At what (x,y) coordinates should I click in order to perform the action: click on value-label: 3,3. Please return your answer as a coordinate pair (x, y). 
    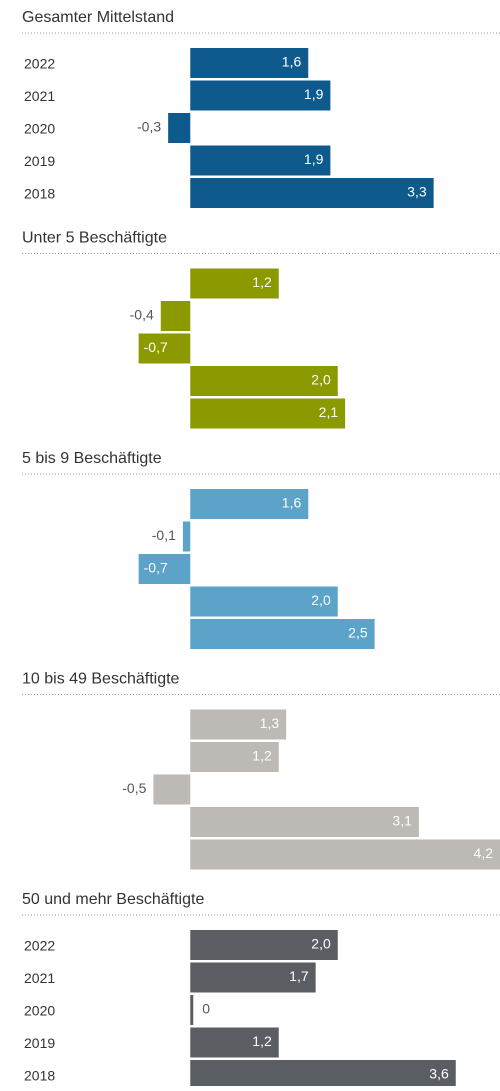
    Looking at the image, I should click on (417, 192).